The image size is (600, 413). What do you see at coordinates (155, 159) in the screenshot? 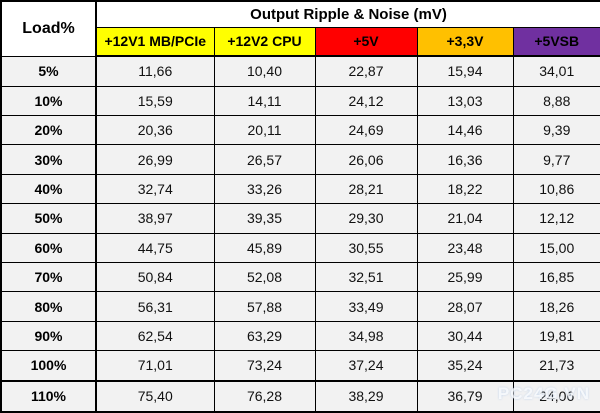
I see `value-cell: 26,99` at bounding box center [155, 159].